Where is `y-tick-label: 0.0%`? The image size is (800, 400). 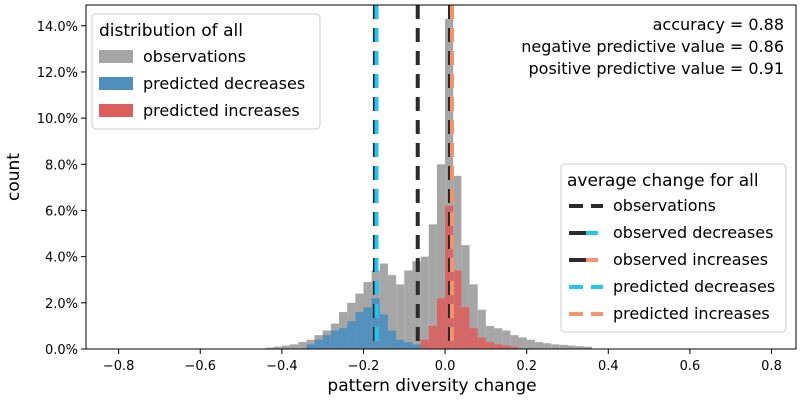
y-tick-label: 0.0% is located at coordinates (61, 350).